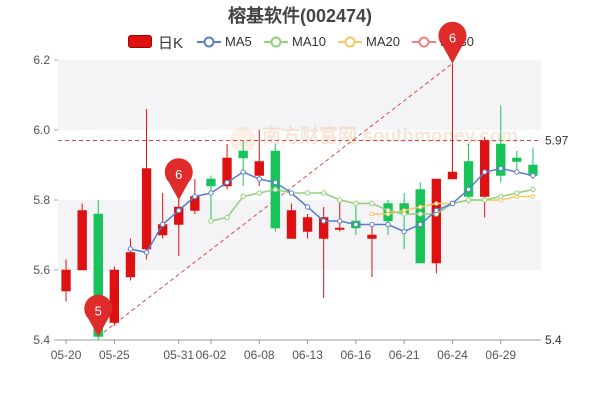  I want to click on y-tick-label: 6.0, so click(41, 130).